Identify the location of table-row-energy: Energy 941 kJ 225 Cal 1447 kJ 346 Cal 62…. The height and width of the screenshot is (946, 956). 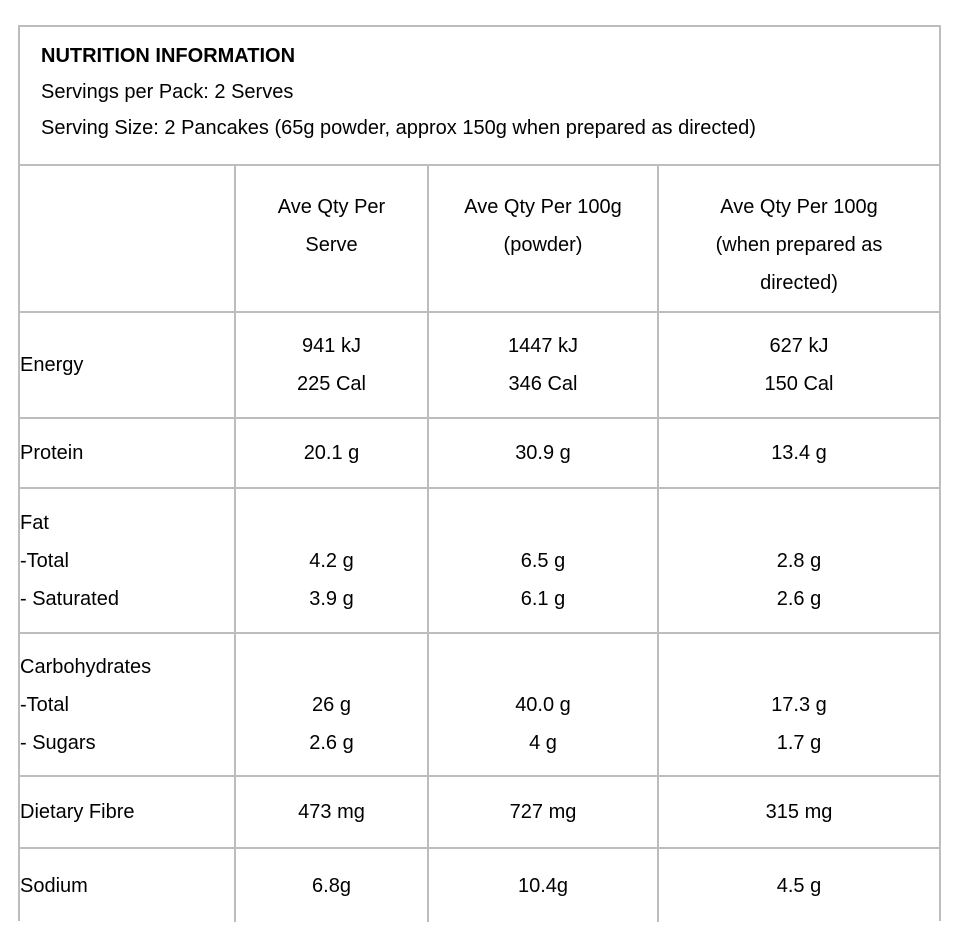
(479, 365).